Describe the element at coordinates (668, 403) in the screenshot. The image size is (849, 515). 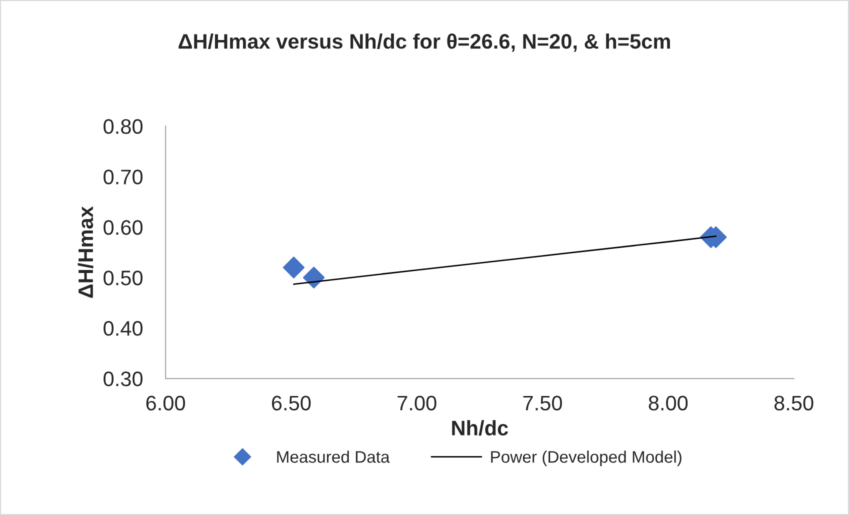
I see `x-tick-label: 8.00` at that location.